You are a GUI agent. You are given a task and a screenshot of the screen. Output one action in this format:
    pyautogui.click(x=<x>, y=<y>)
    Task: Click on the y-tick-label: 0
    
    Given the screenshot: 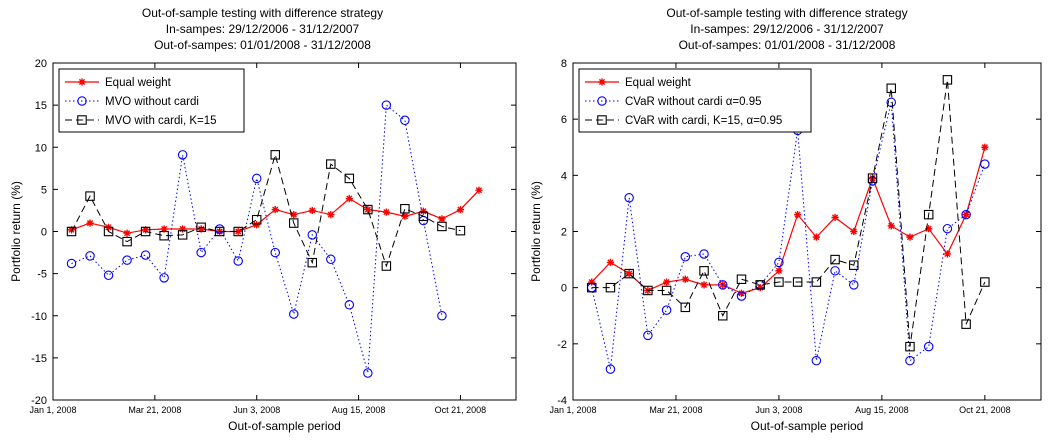 What is the action you would take?
    pyautogui.click(x=564, y=289)
    